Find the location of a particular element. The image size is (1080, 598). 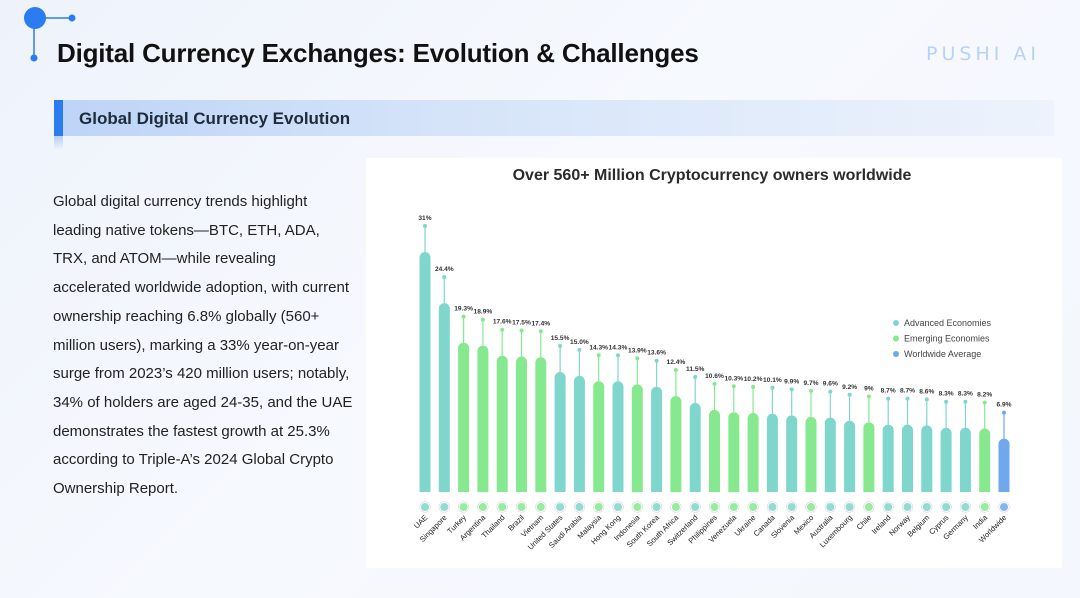

data-label: 31% is located at coordinates (424, 218).